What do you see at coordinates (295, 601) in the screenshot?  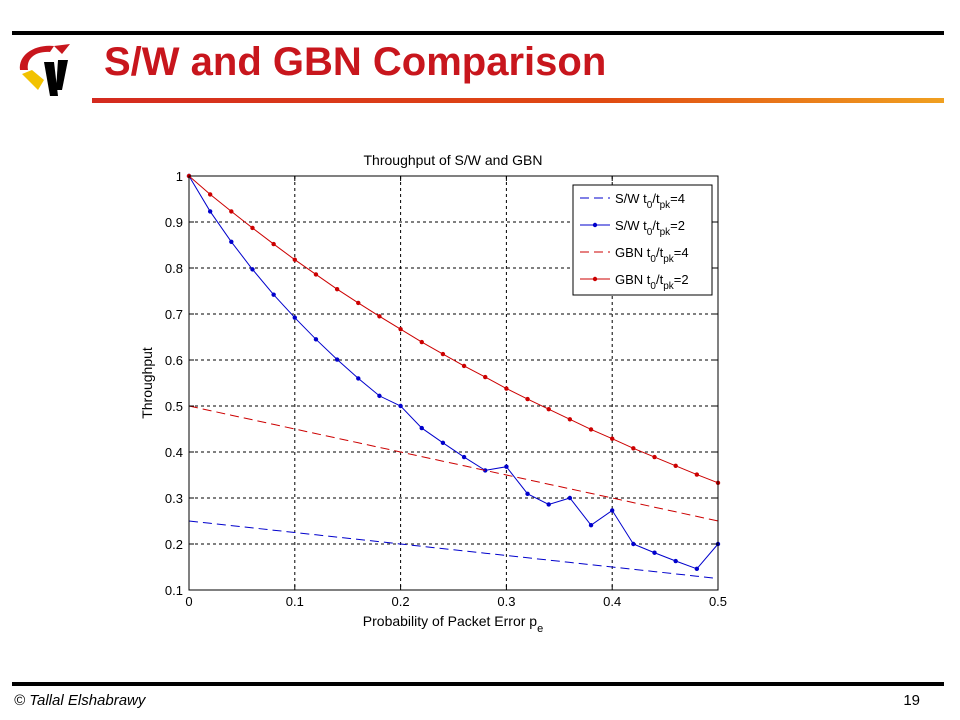 I see `x-tick-label: 0.1` at bounding box center [295, 601].